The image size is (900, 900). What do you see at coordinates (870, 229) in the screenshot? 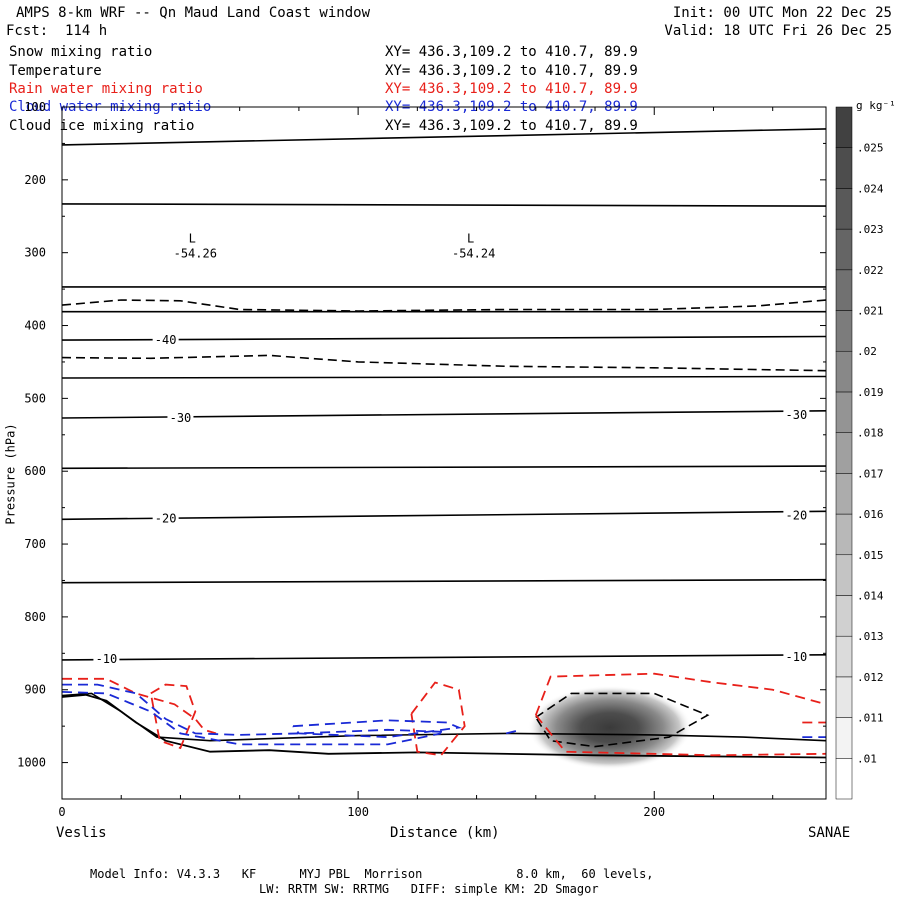
I see `colorbar-tick-label: .023` at bounding box center [870, 229].